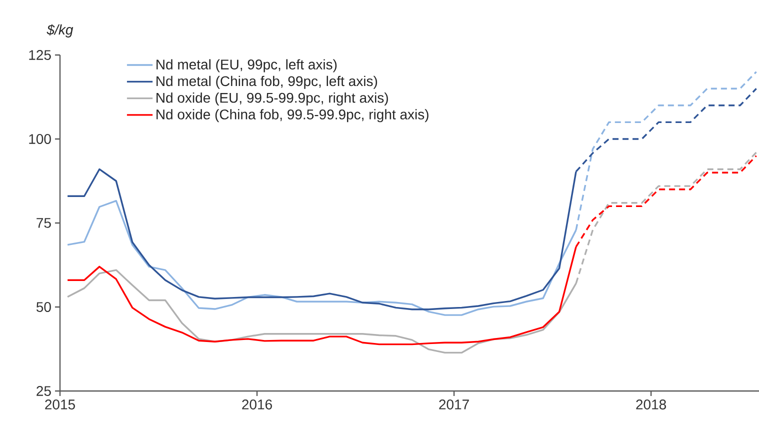 This screenshot has width=759, height=429. I want to click on y-tick-label: 100, so click(40, 139).